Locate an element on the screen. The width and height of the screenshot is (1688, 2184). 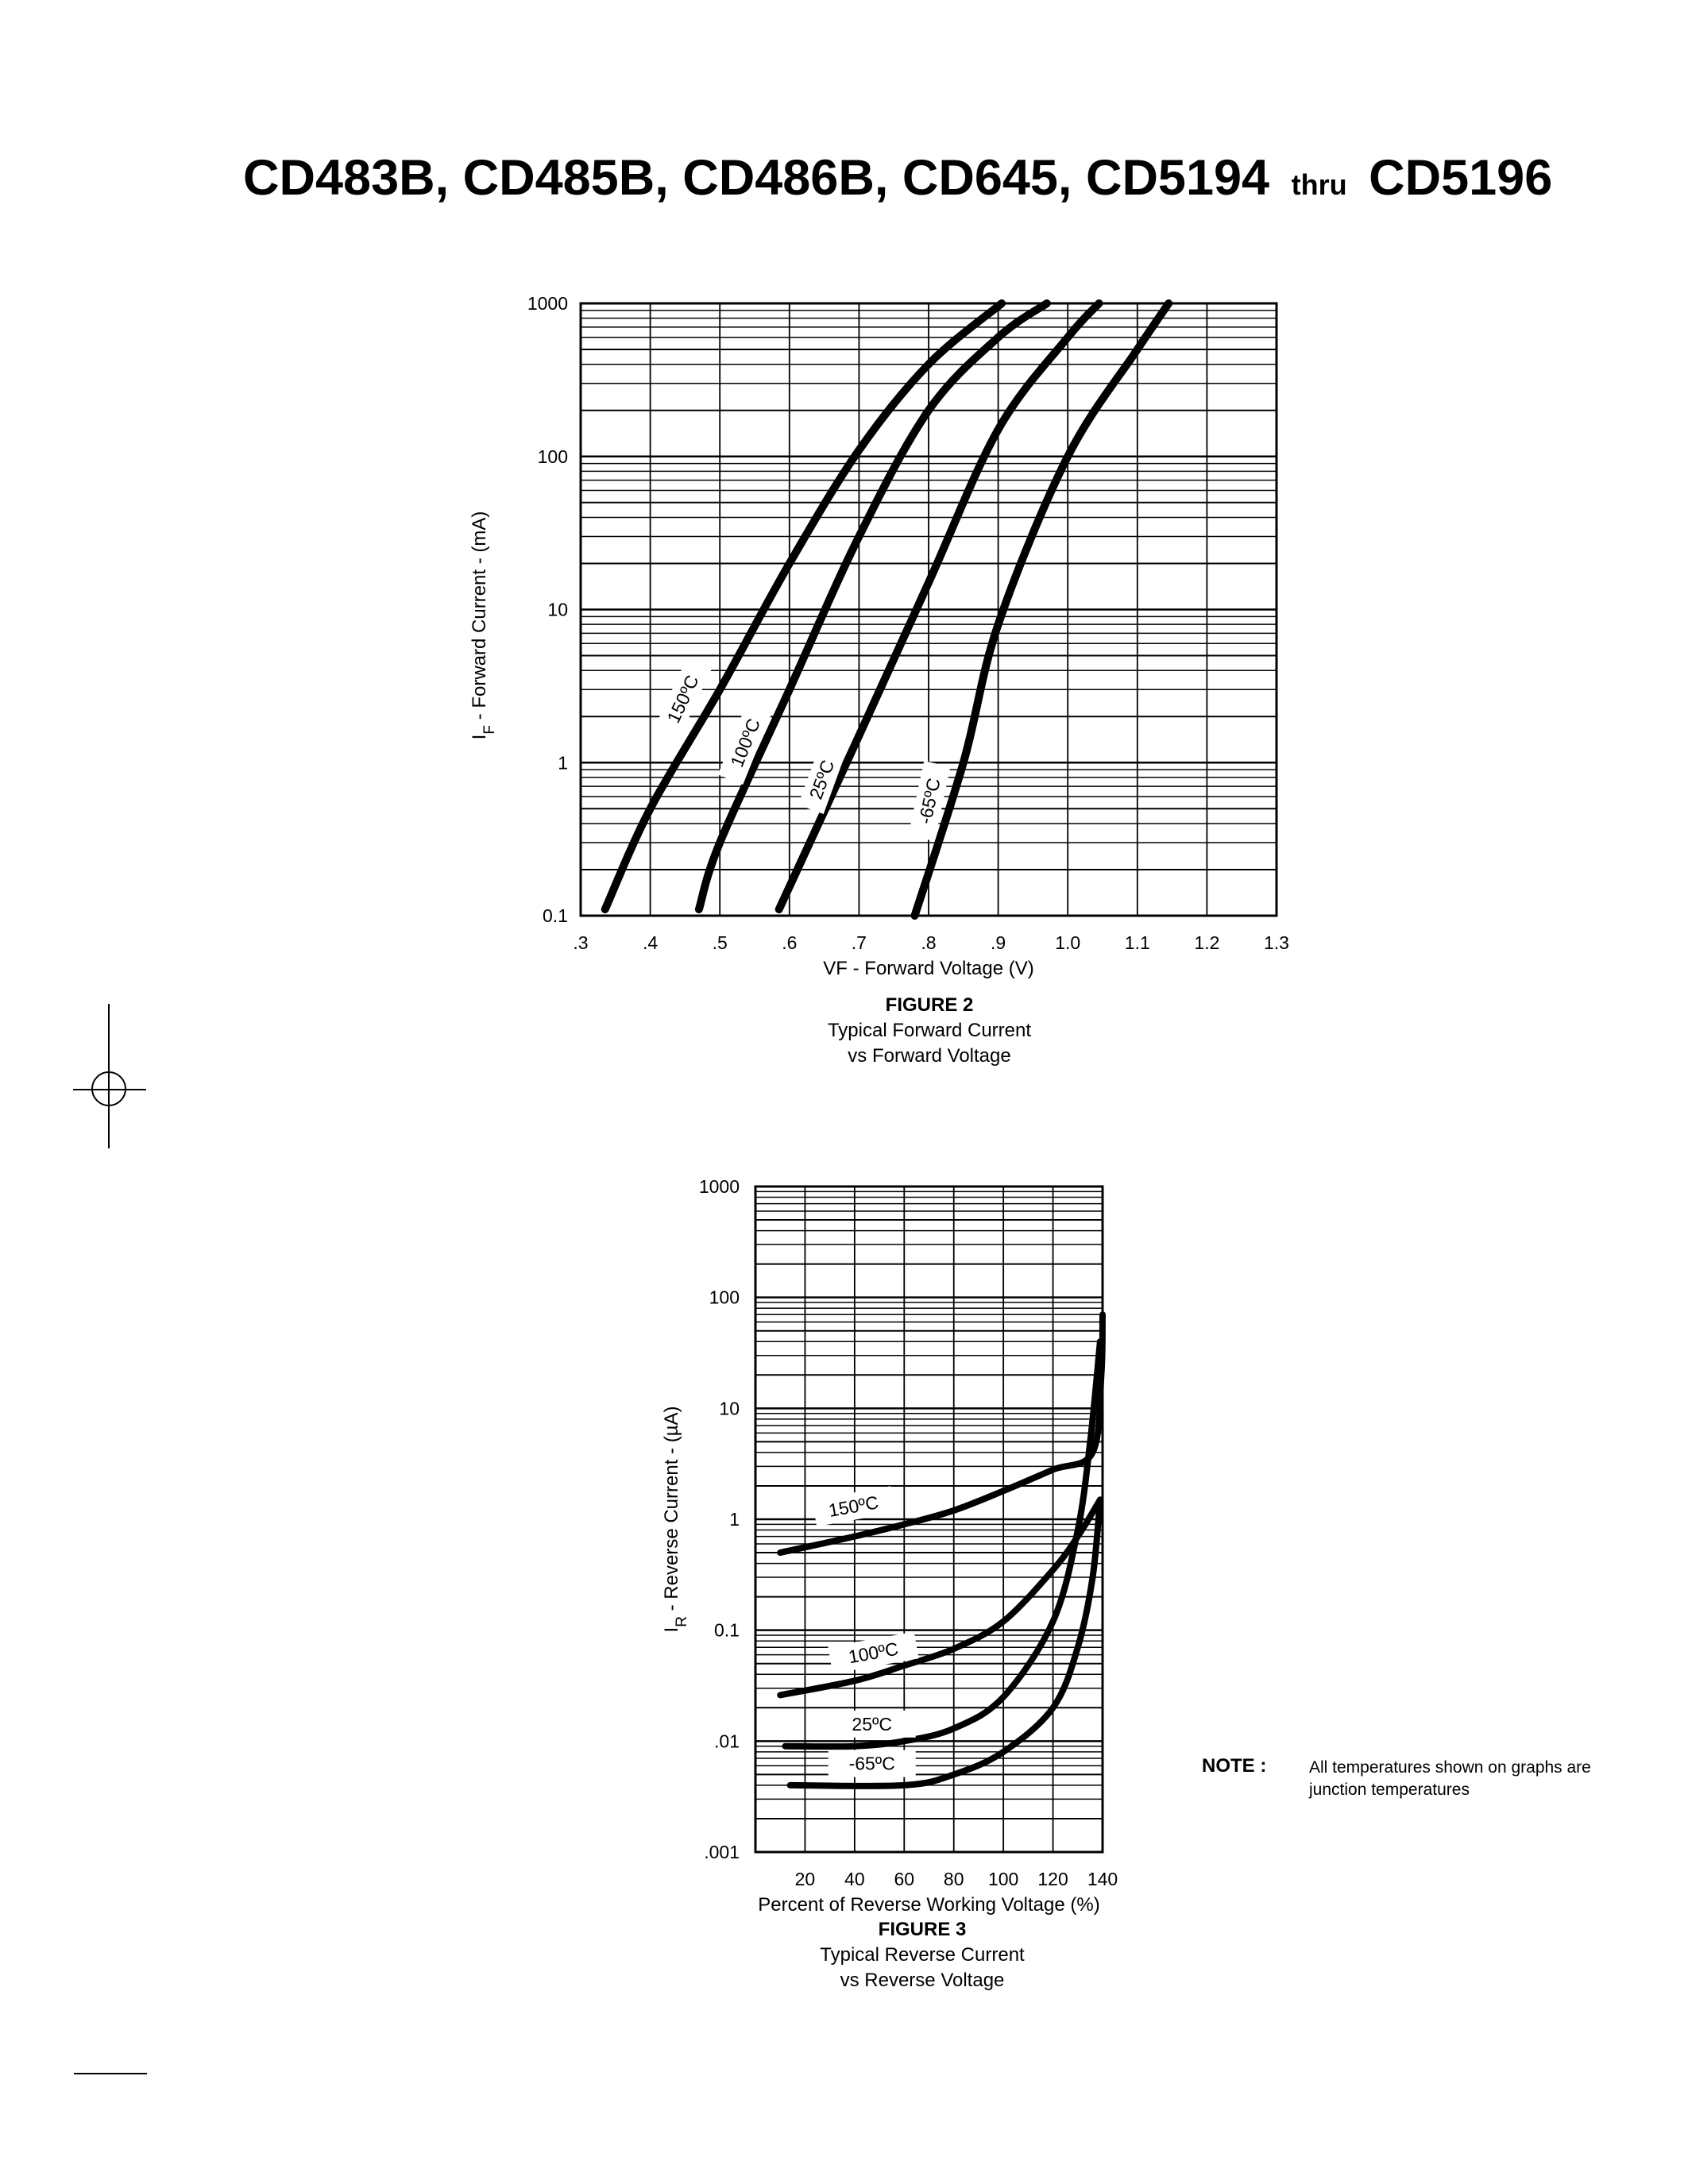
curve-100c is located at coordinates (872, 606).